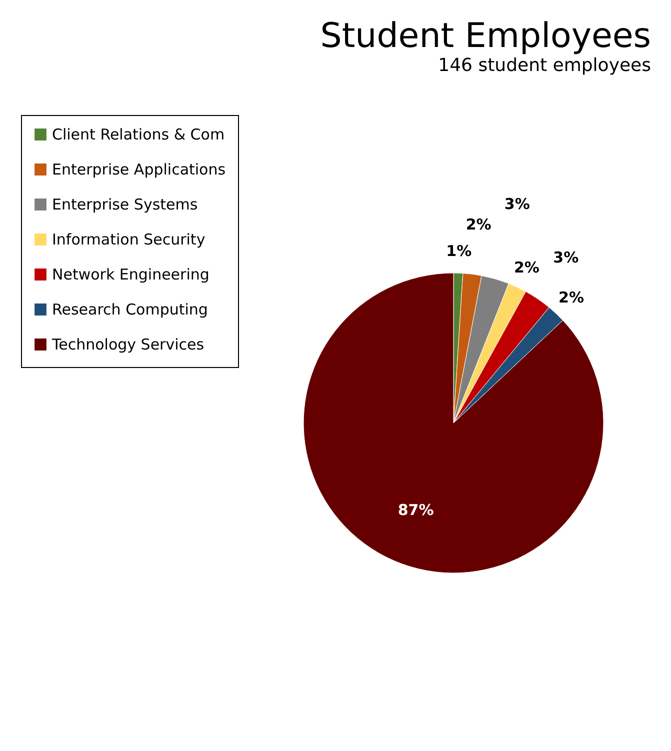  Describe the element at coordinates (130, 309) in the screenshot. I see `legend-label: Research Computing` at that location.